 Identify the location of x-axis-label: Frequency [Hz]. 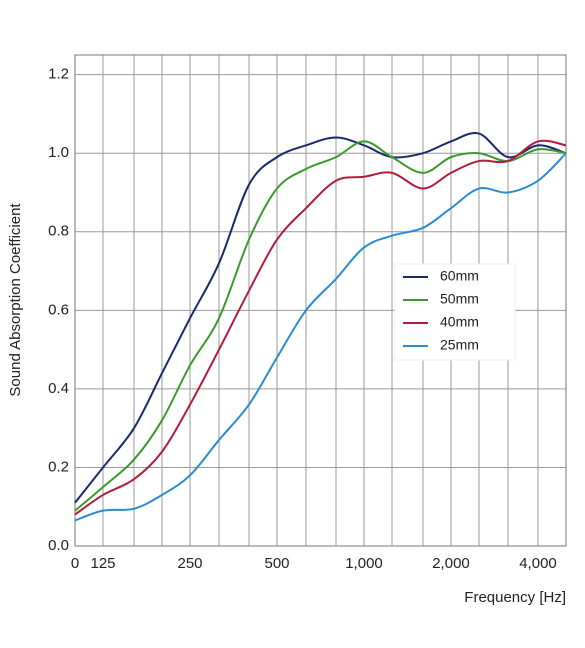
(515, 597).